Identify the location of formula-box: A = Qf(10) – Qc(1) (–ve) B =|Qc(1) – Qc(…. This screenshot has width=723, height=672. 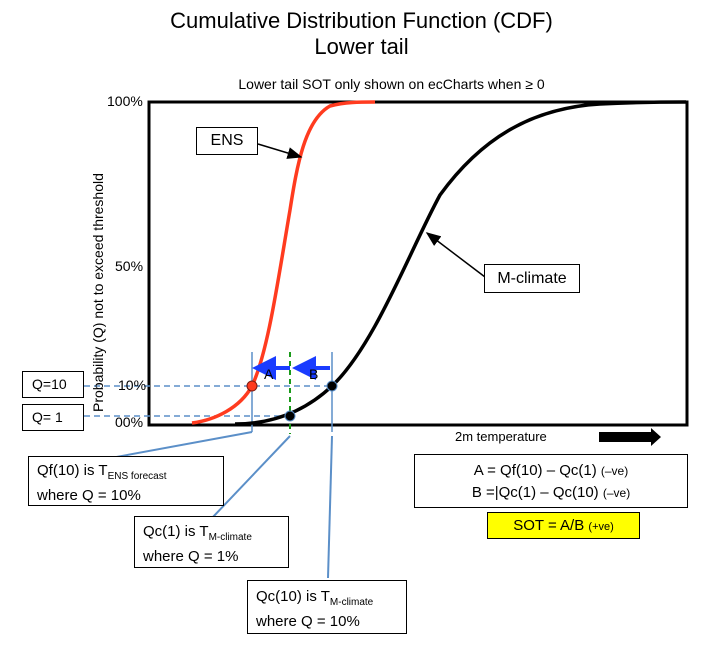
(551, 481).